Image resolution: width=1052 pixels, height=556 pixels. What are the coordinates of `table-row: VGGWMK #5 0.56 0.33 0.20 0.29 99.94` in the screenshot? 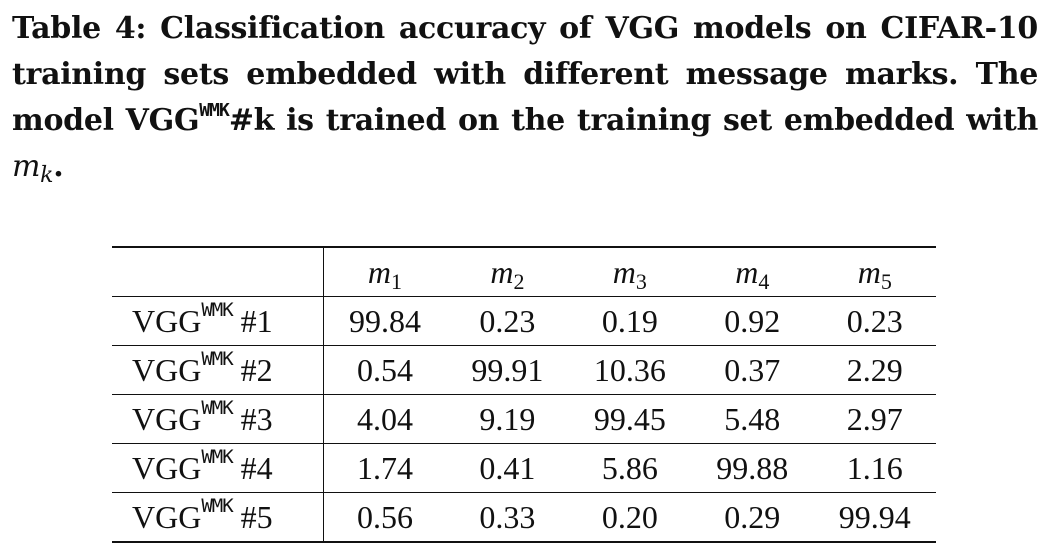 It's located at (524, 517).